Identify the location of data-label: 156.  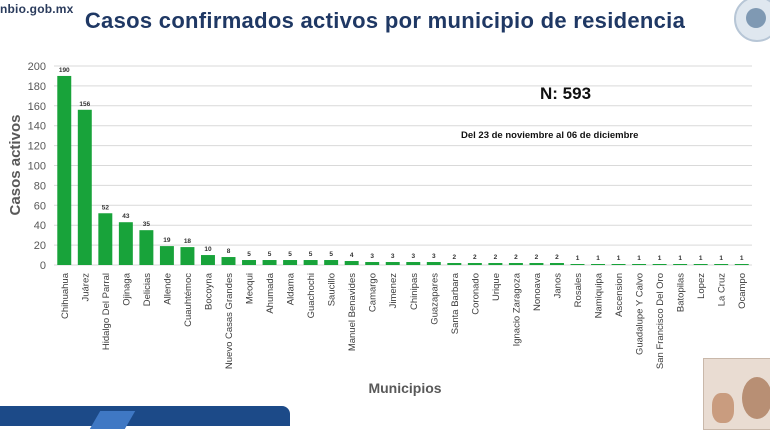
(84, 104).